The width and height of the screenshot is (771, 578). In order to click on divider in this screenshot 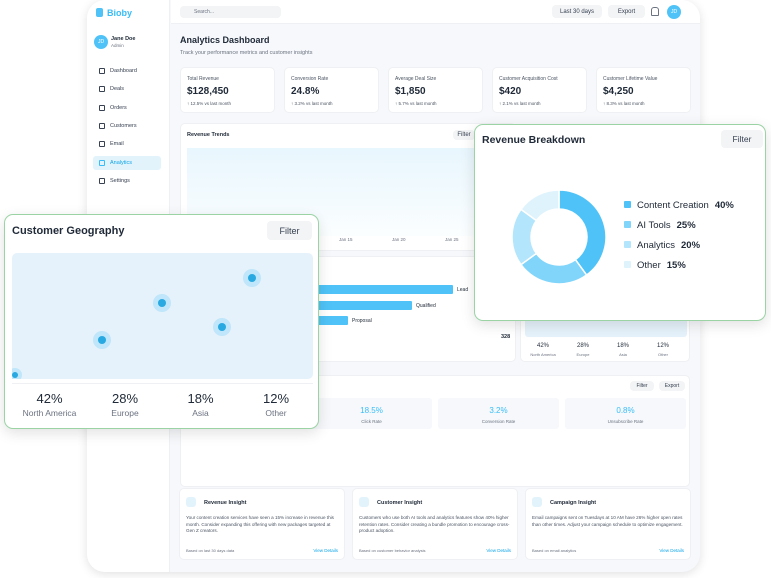, I will do `click(162, 383)`.